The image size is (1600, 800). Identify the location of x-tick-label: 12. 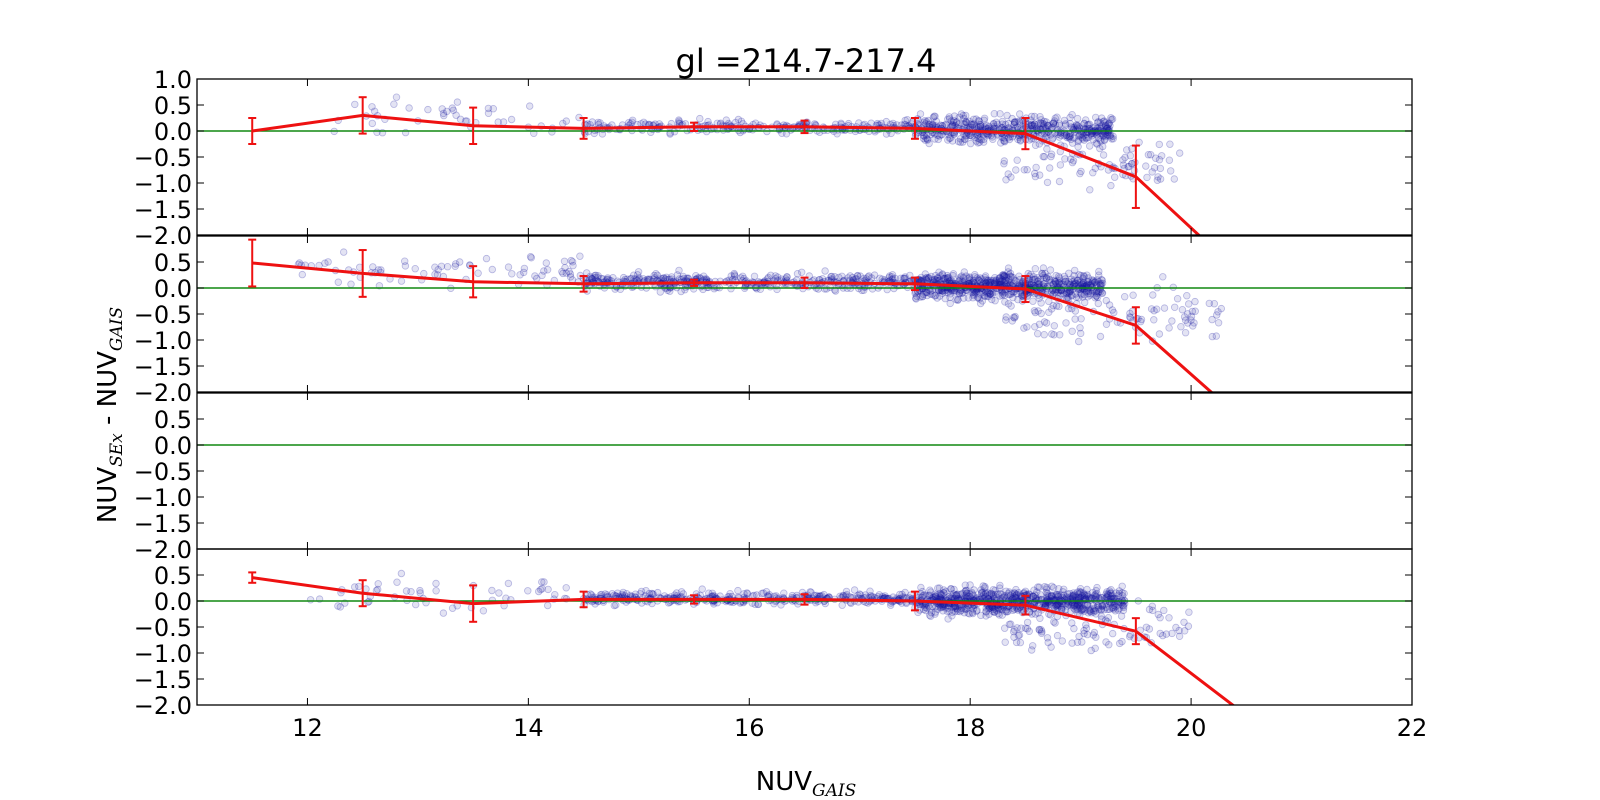
(307, 728).